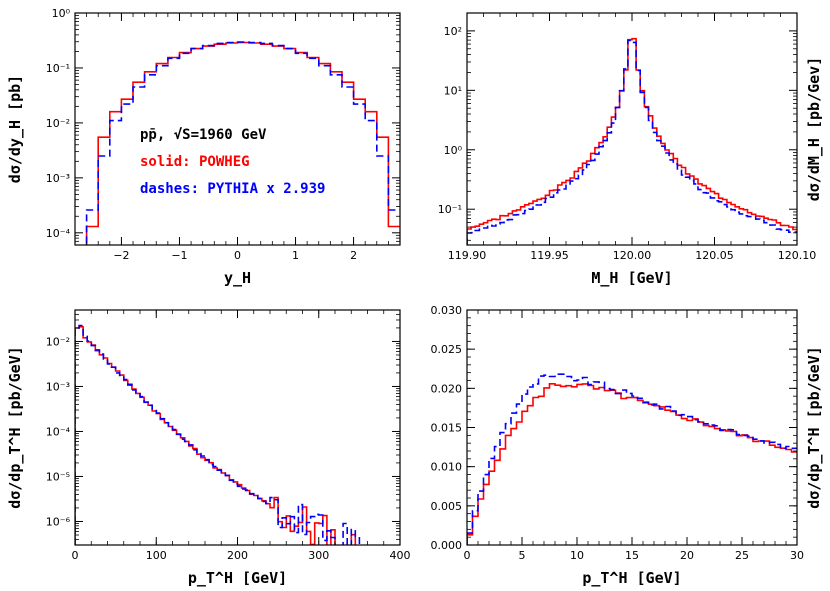  I want to click on x-axis-label: M_H [GeV], so click(631, 278).